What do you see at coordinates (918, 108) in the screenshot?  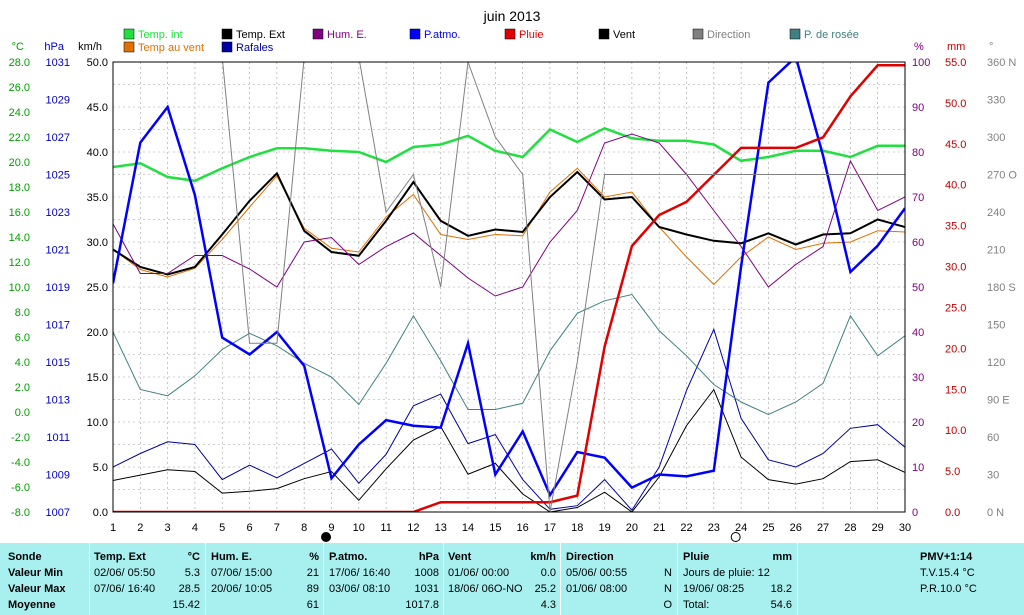 I see `axis-tick-label: 90` at bounding box center [918, 108].